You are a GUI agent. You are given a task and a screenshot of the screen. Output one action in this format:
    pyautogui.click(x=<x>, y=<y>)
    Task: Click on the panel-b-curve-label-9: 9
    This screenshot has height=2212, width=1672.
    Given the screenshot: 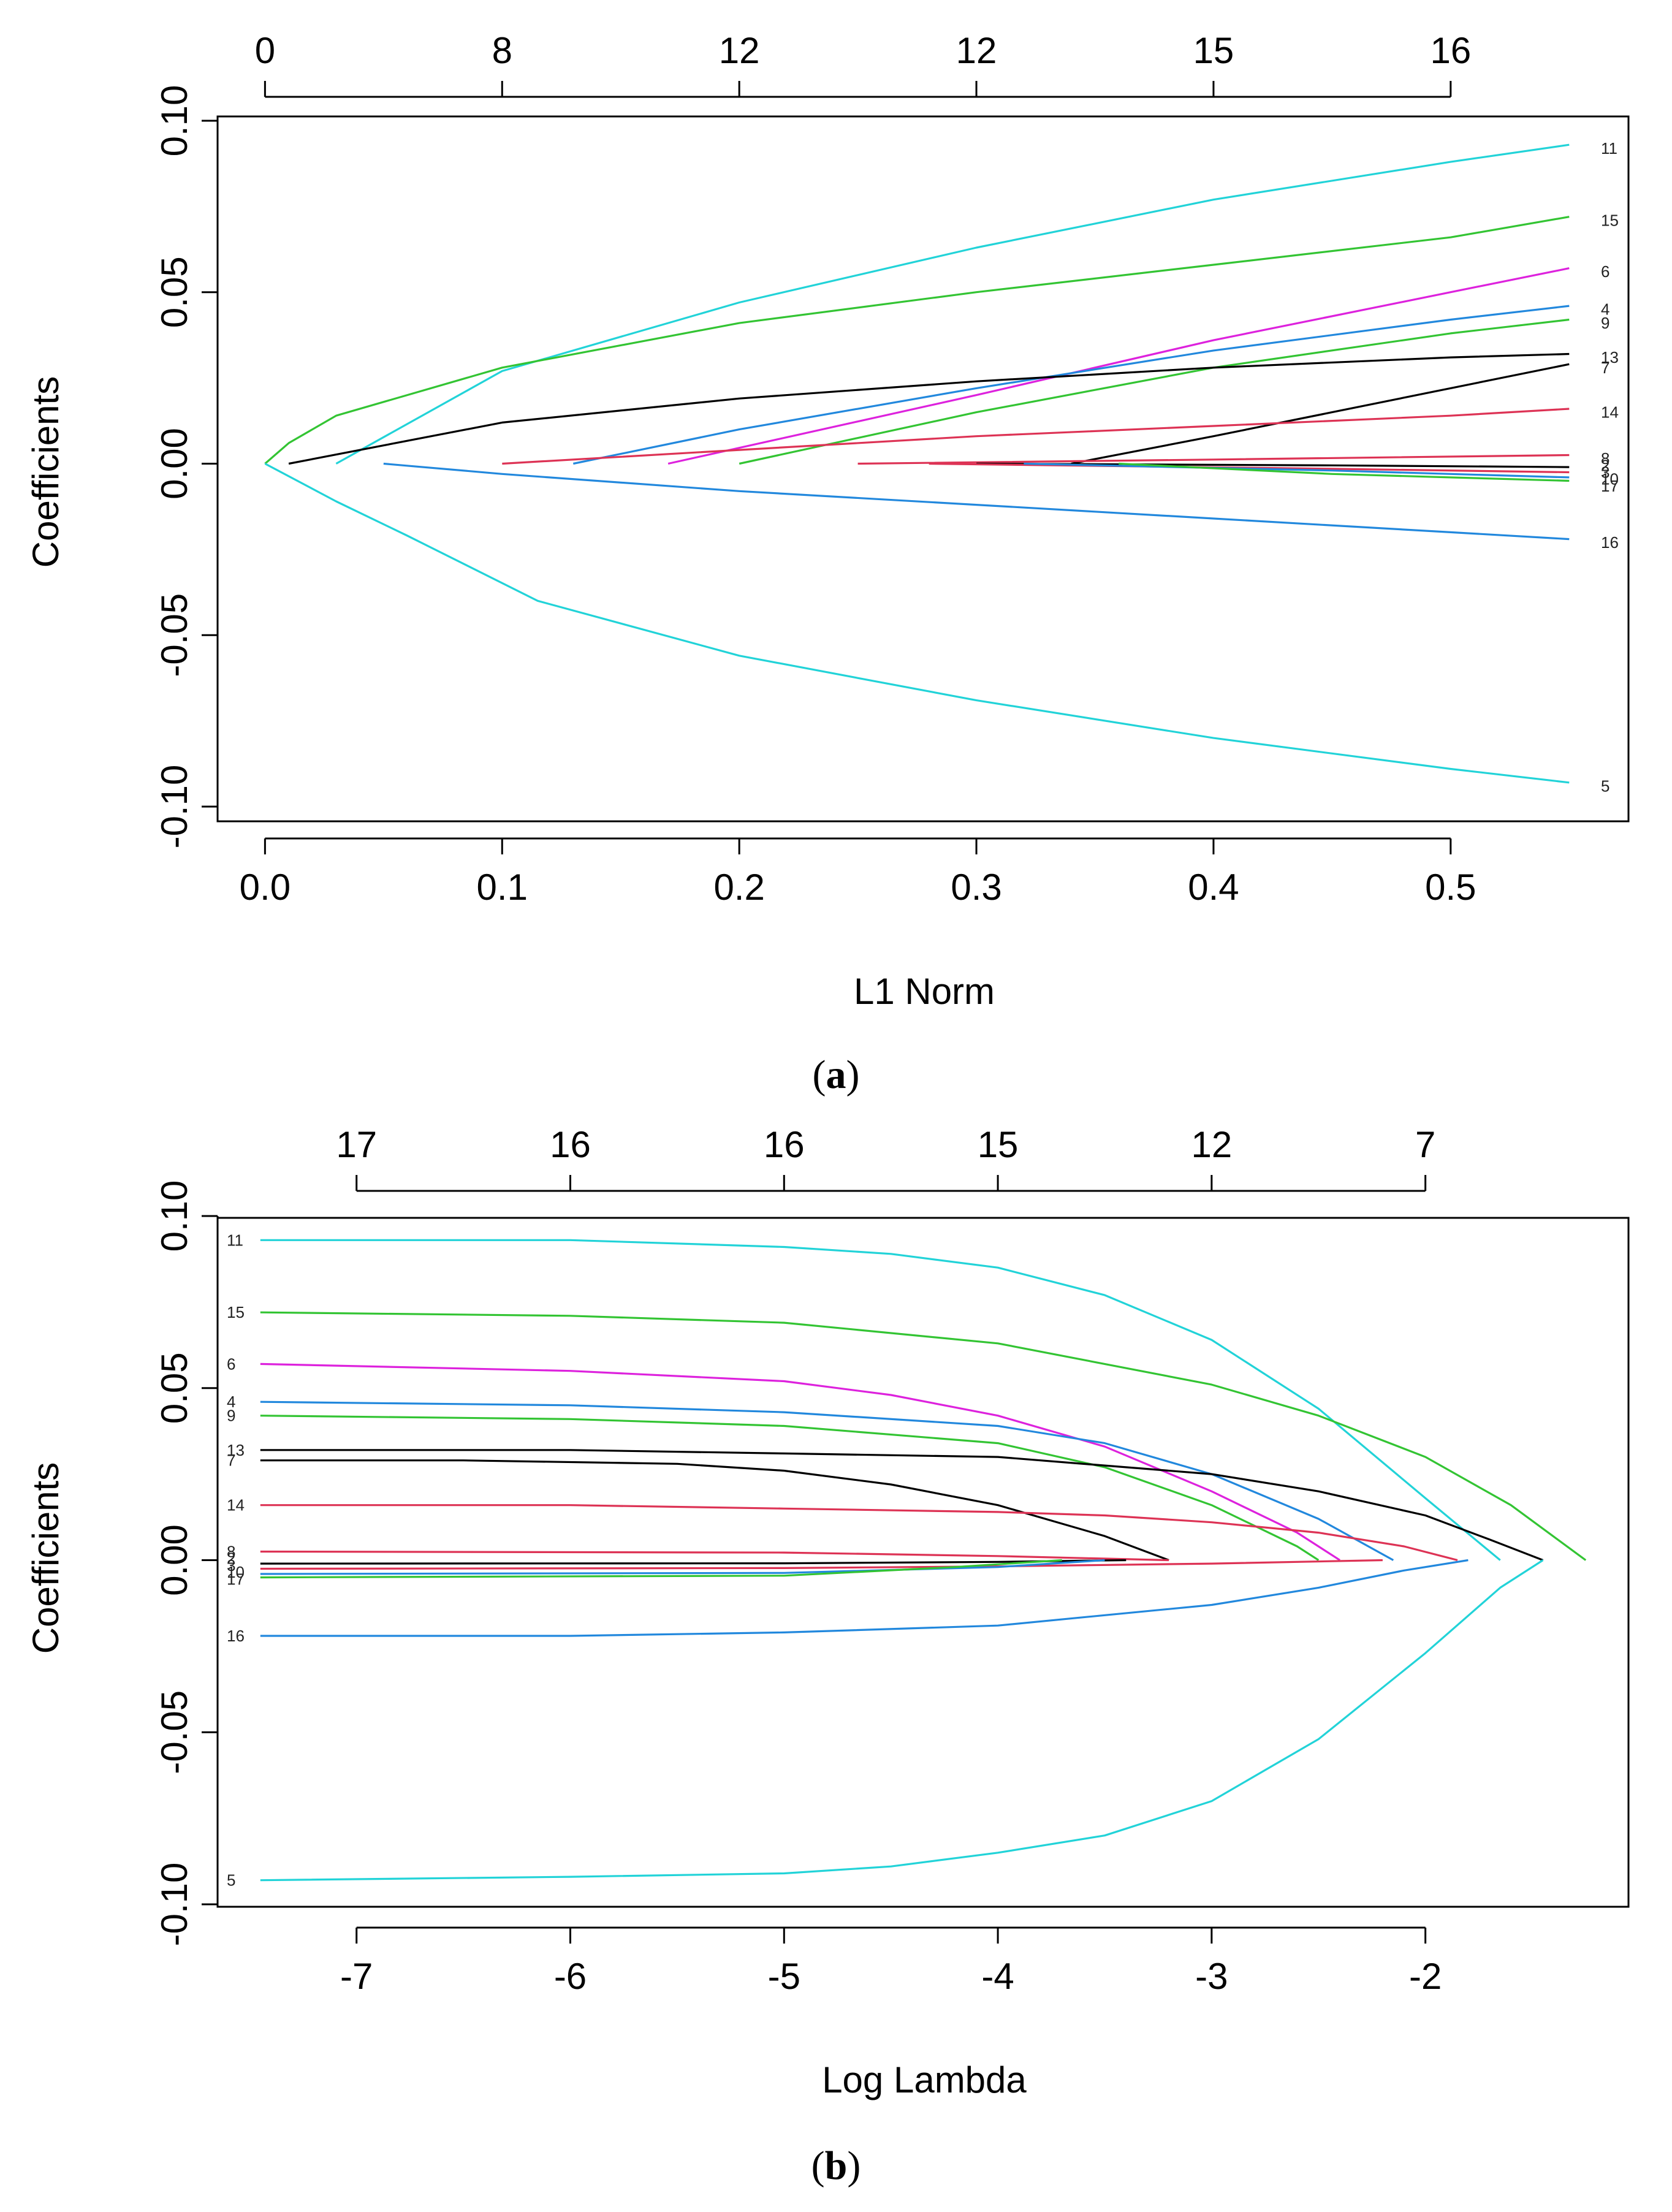 What is the action you would take?
    pyautogui.click(x=231, y=1416)
    